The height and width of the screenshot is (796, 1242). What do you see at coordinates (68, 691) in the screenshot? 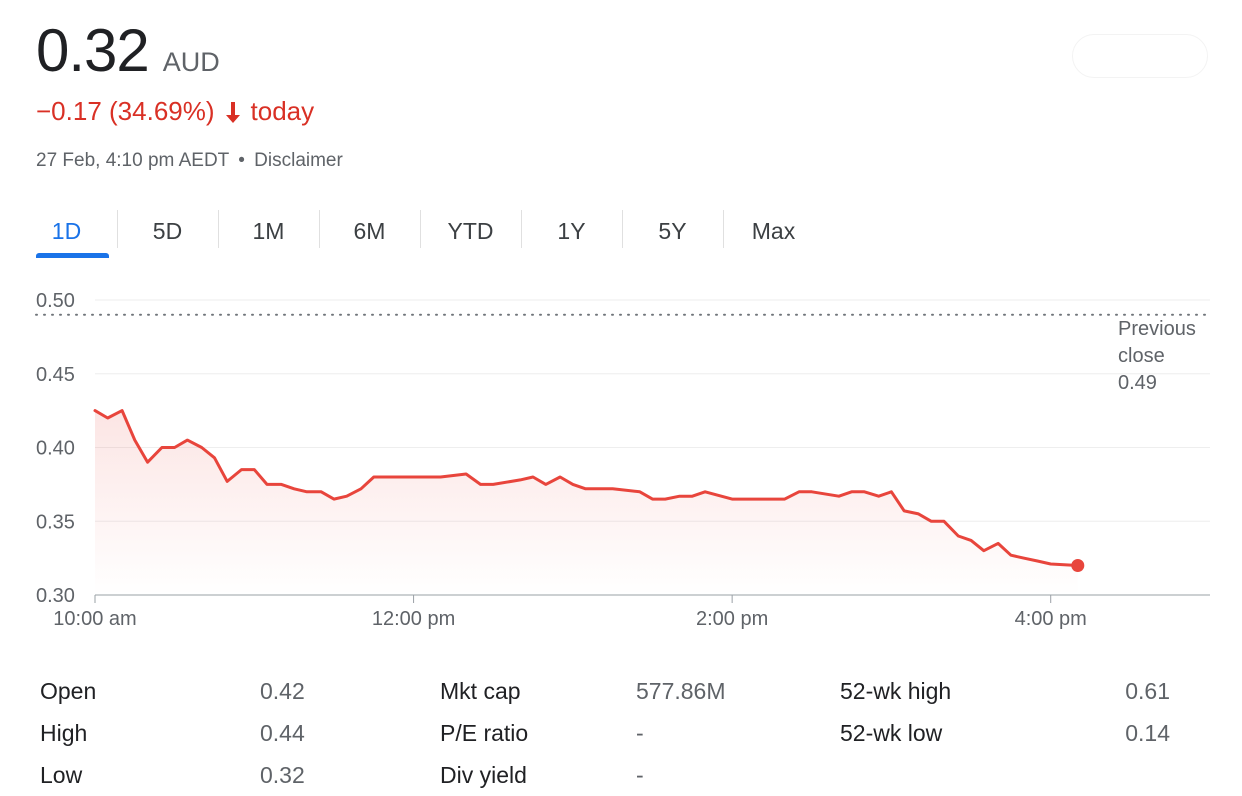
I see `stat-label: Open` at bounding box center [68, 691].